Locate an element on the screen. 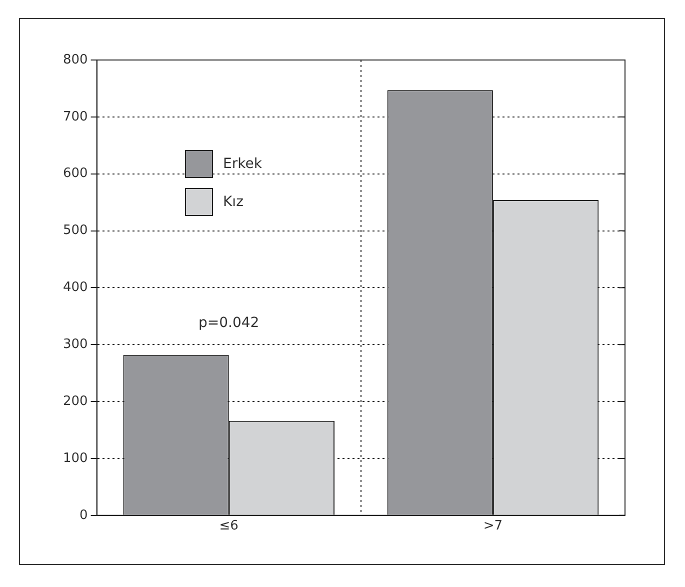 This screenshot has width=685, height=587. y-tick-label: 400 is located at coordinates (75, 288).